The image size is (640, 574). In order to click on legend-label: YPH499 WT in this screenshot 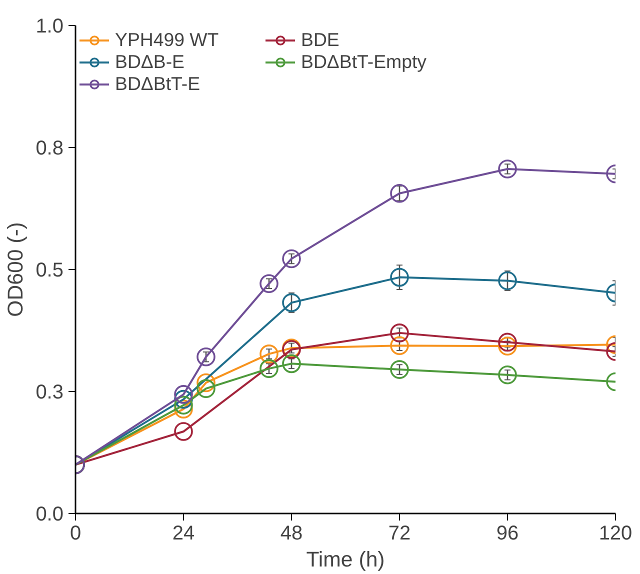, I will do `click(167, 40)`.